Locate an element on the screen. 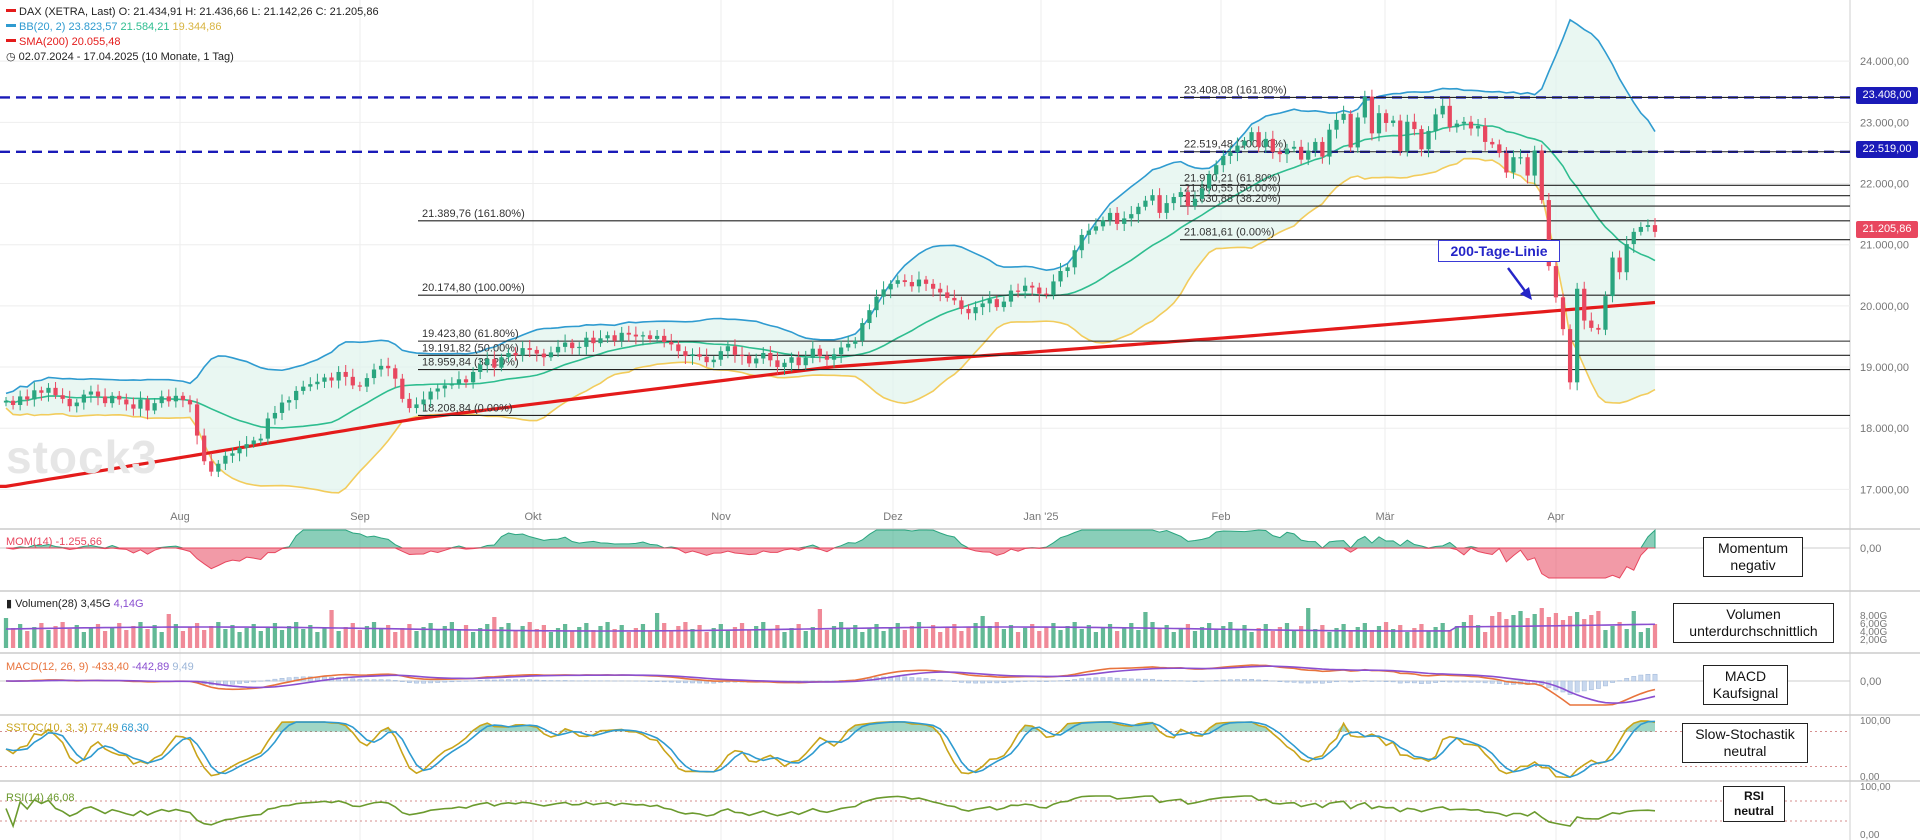 Image resolution: width=1920 pixels, height=840 pixels. watermark-logo: stock3 is located at coordinates (82, 457).